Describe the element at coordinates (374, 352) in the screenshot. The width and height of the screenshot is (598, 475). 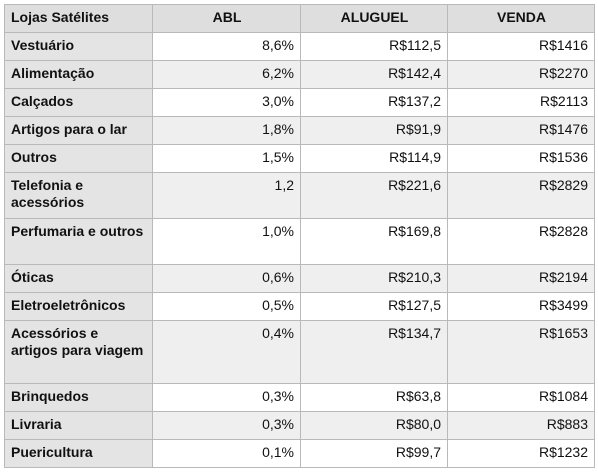
I see `row-aluguel: R$134,7` at that location.